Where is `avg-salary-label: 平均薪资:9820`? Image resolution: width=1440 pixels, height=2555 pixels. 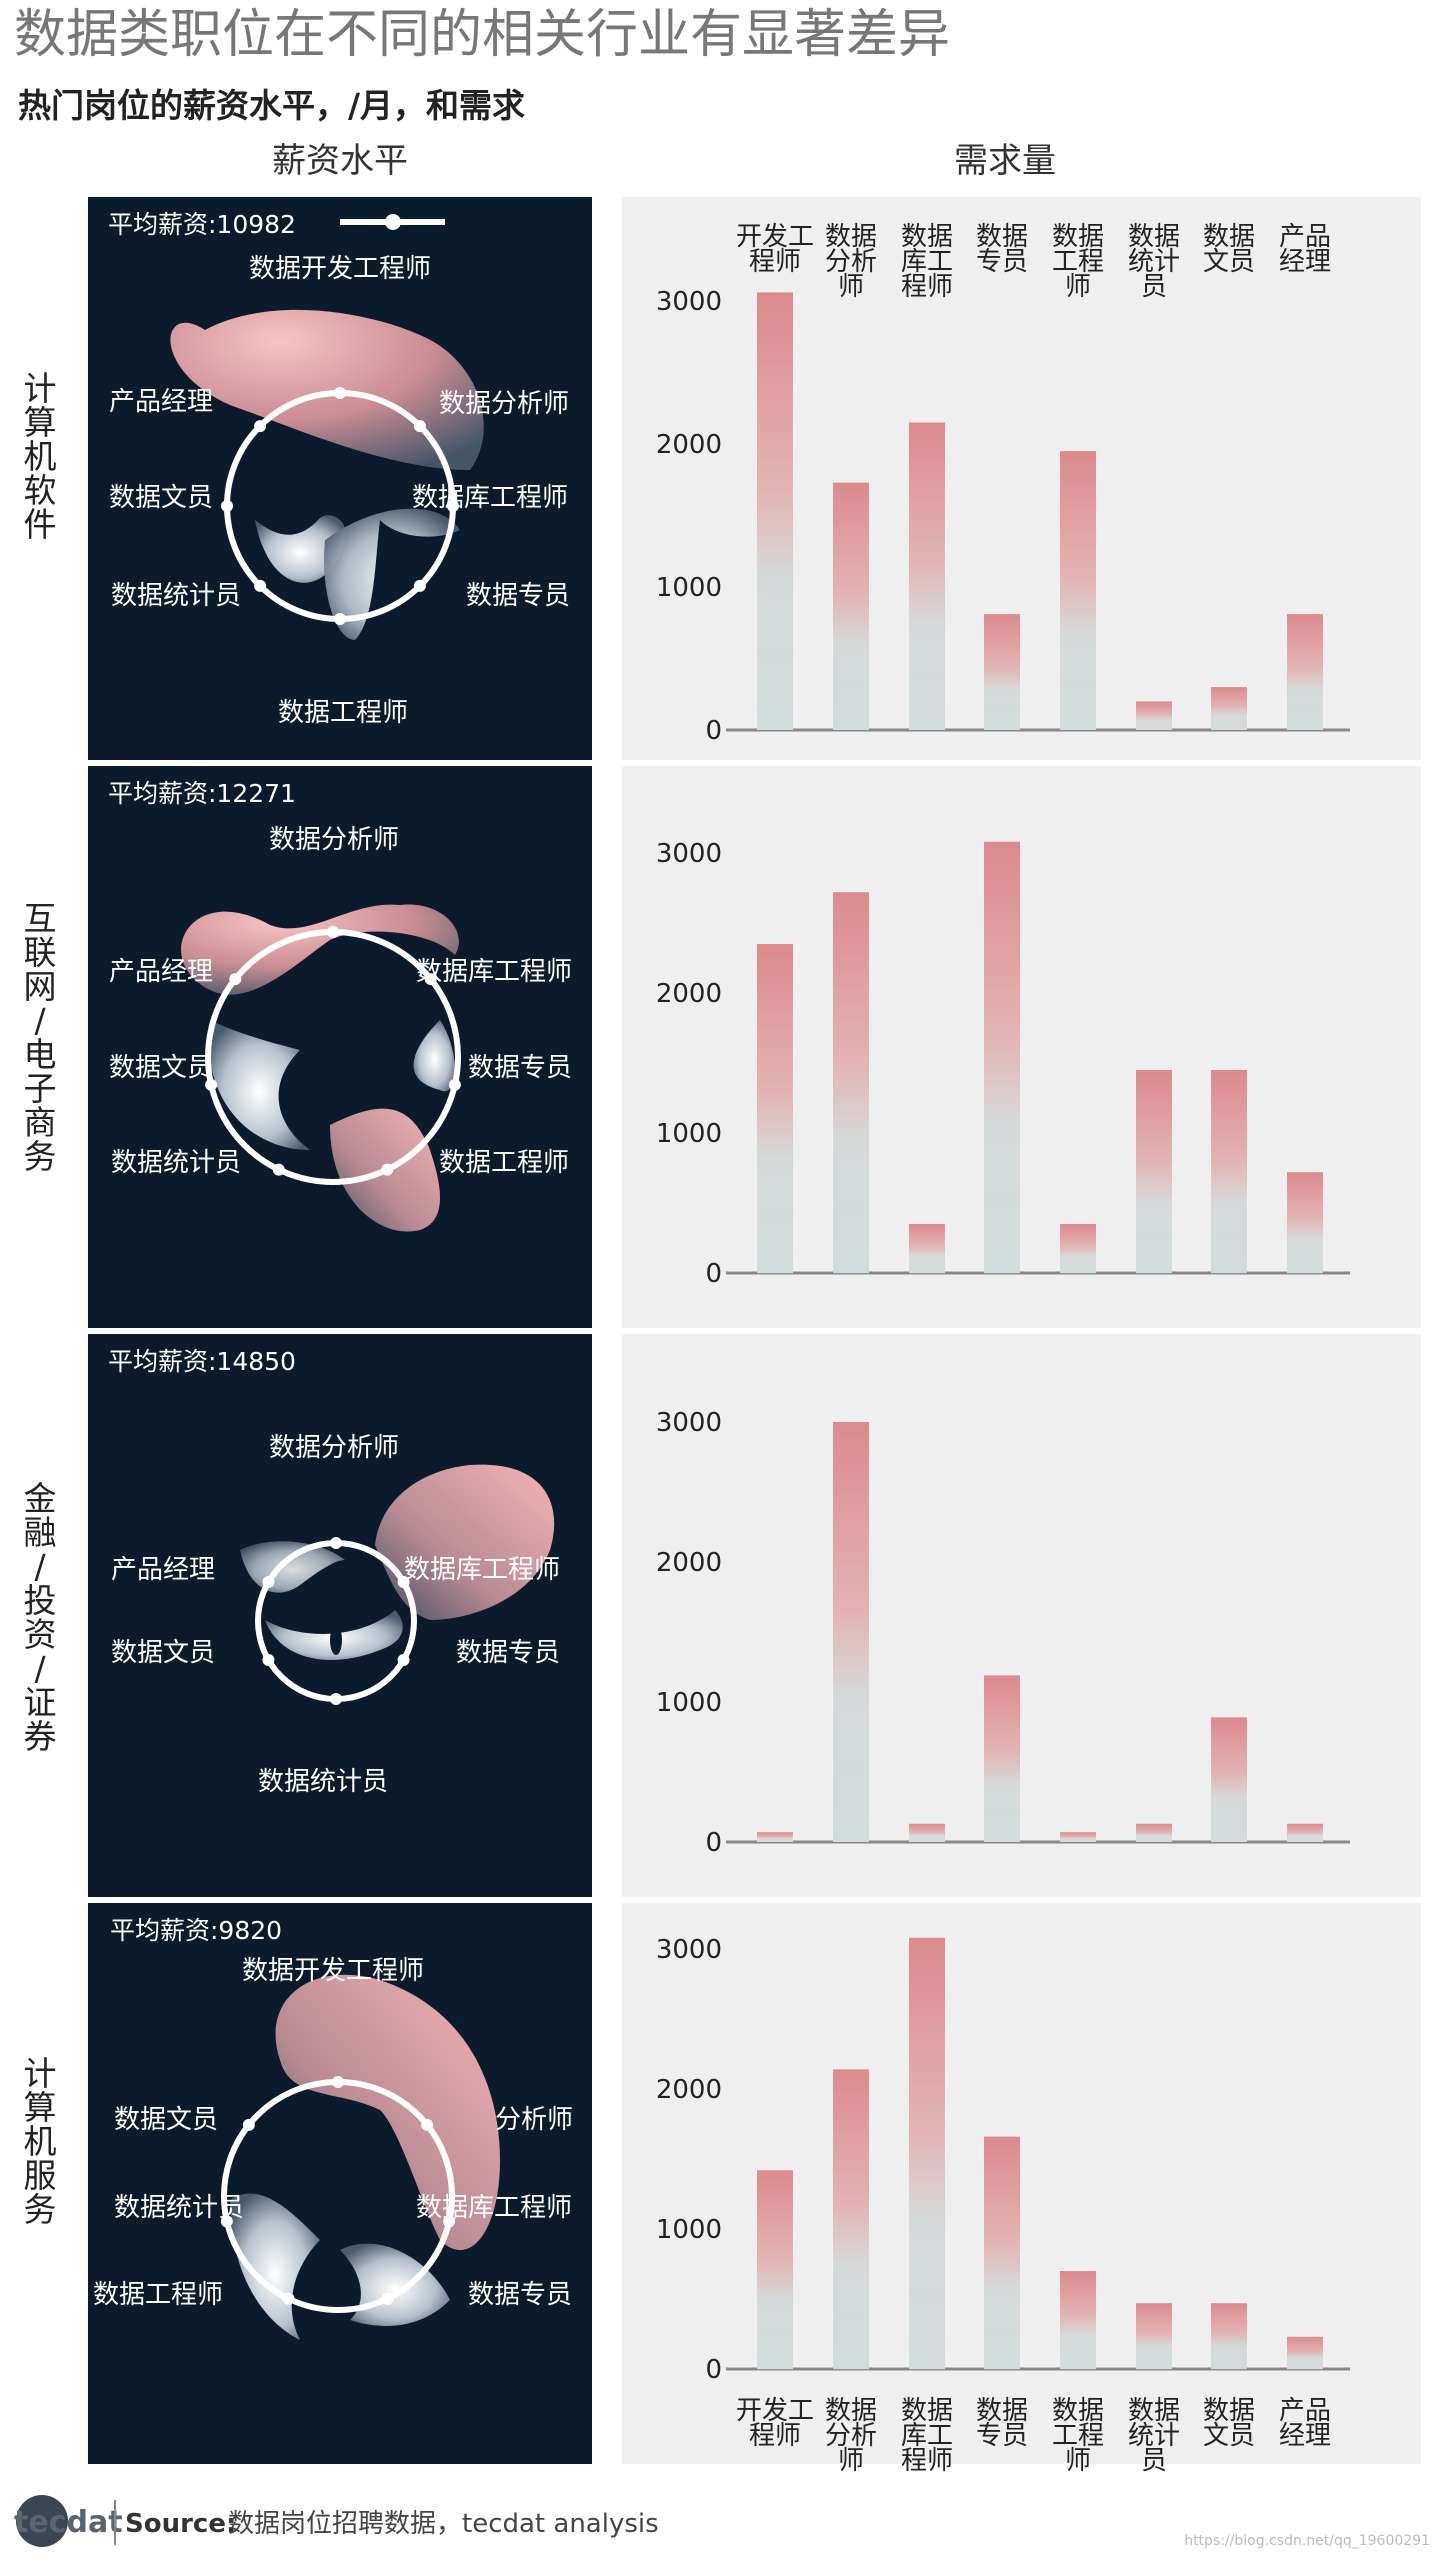 avg-salary-label: 平均薪资:9820 is located at coordinates (196, 1930).